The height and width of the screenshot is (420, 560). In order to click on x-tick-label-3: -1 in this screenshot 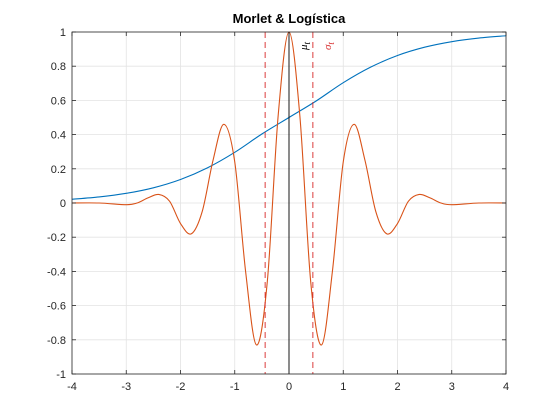, I will do `click(235, 387)`.